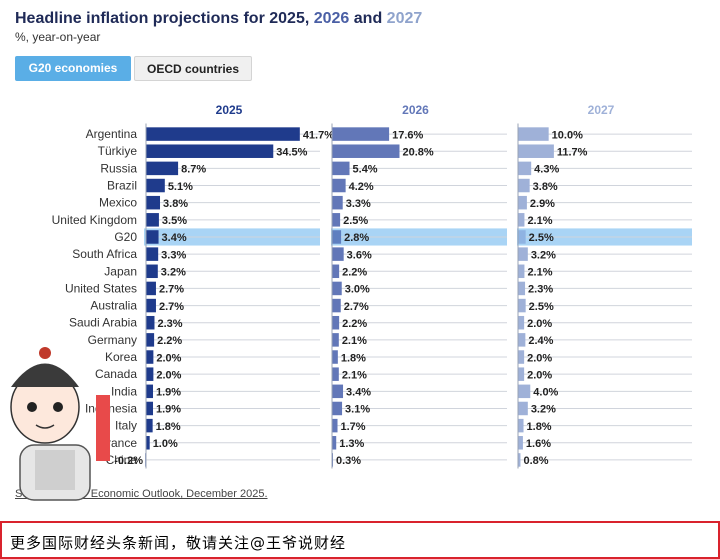 The height and width of the screenshot is (559, 720). What do you see at coordinates (60, 424) in the screenshot?
I see `mascot-figure` at bounding box center [60, 424].